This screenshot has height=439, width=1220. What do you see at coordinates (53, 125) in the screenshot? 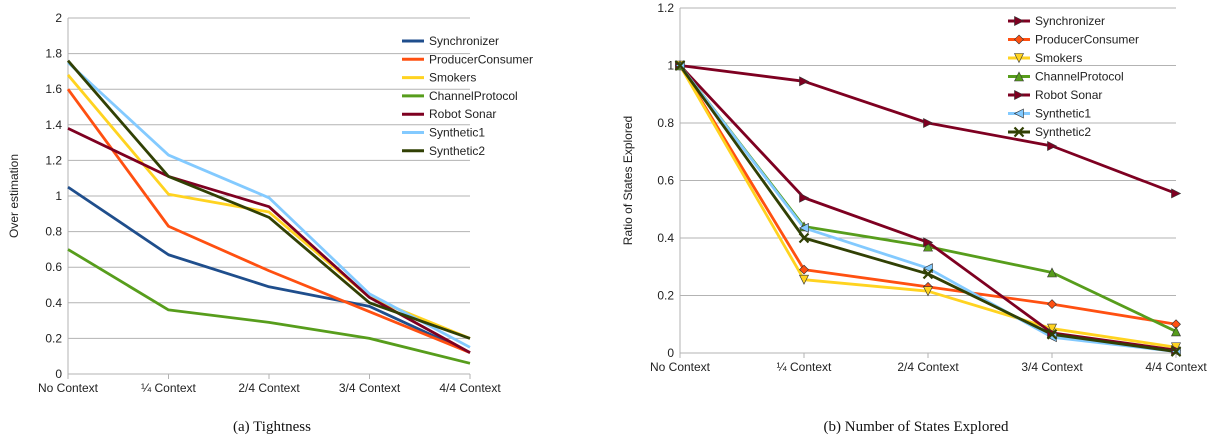
I see `y-tick-label: 1.4` at bounding box center [53, 125].